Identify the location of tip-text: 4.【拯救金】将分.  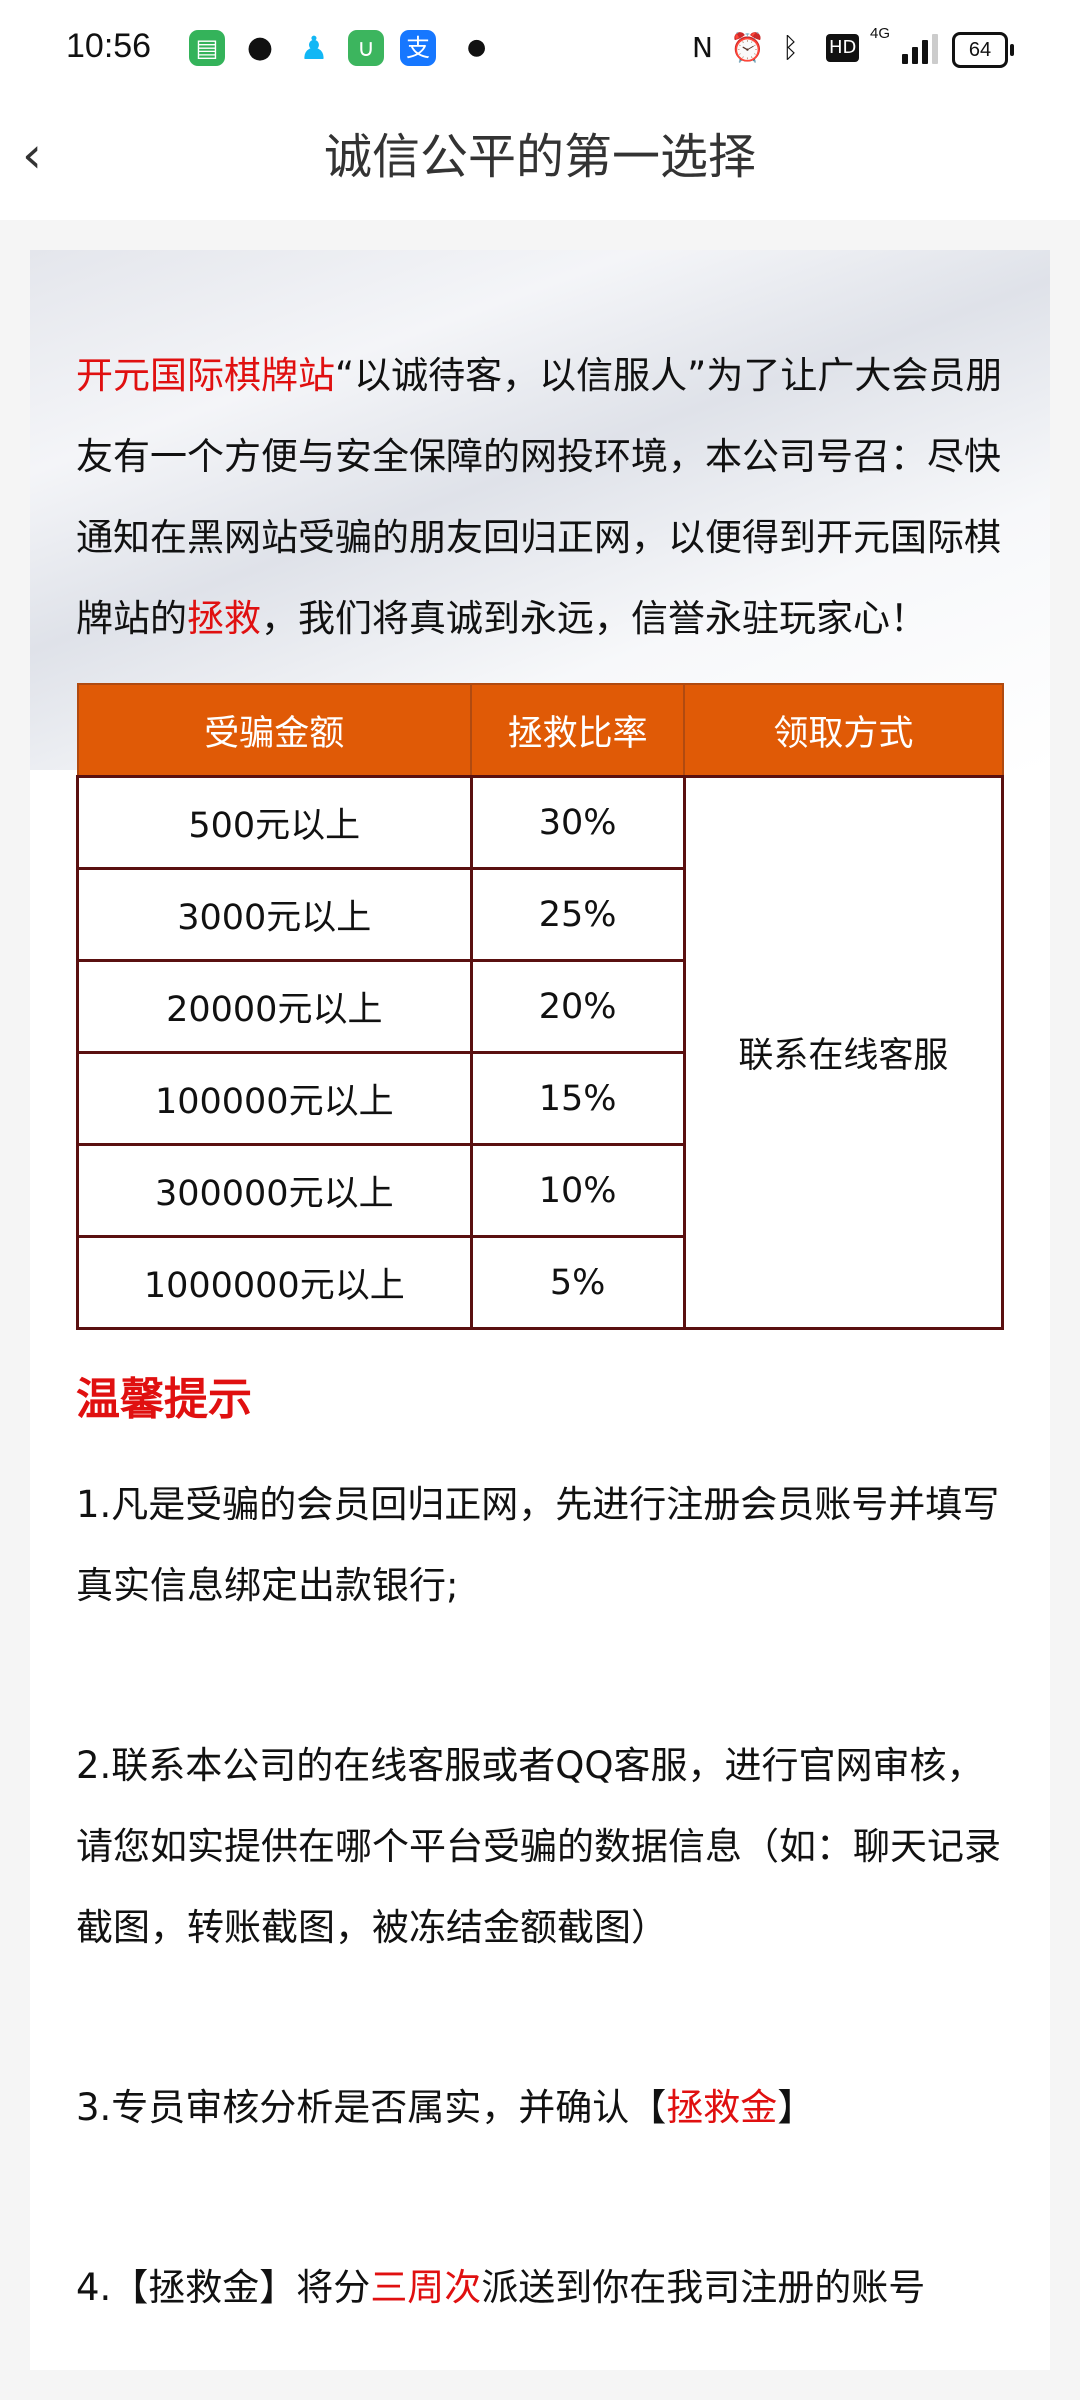
(223, 2287).